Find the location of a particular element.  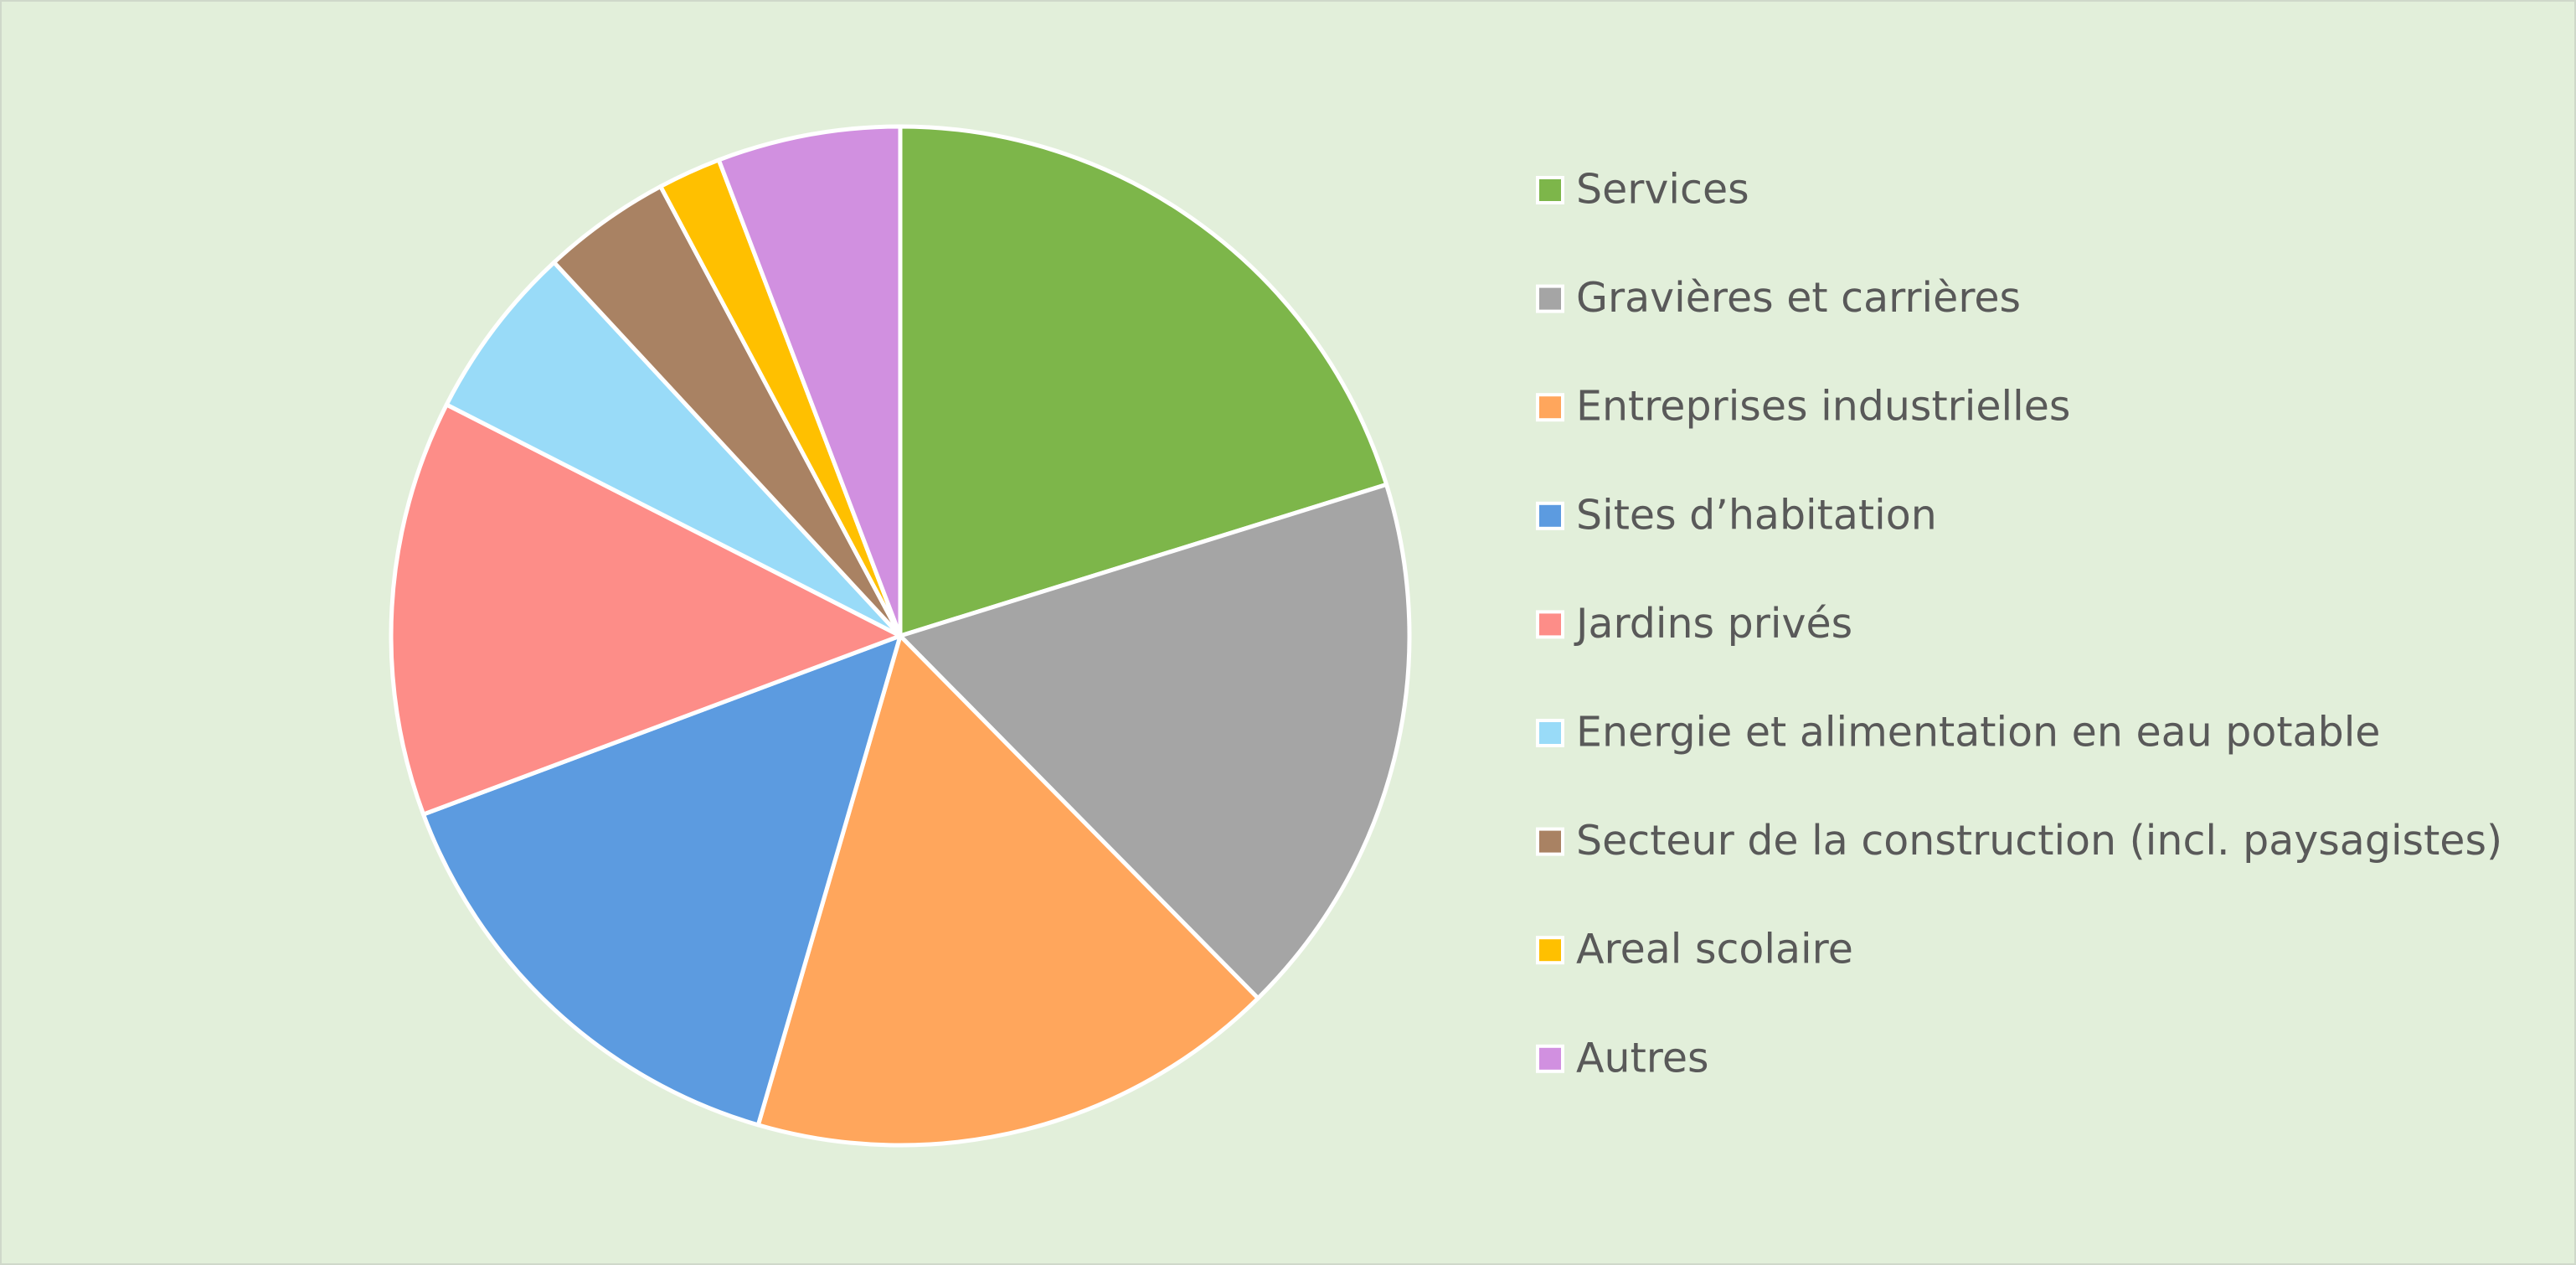

legend-label: Sites d’habitation is located at coordinates (1757, 515).